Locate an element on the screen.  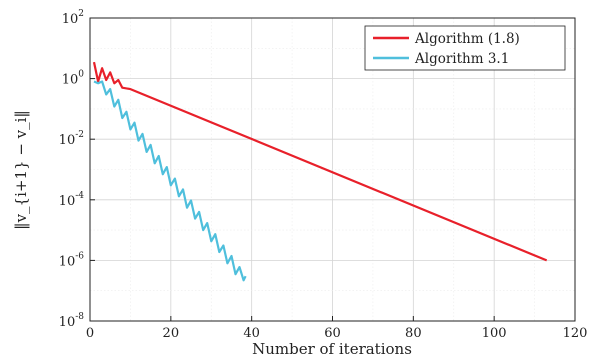
y-tick-label: 10⁻⁶ is located at coordinates (72, 260).